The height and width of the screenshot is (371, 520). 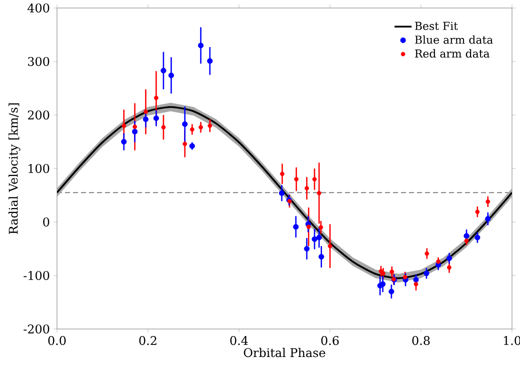 What do you see at coordinates (39, 8) in the screenshot?
I see `y-tick-label: 400` at bounding box center [39, 8].